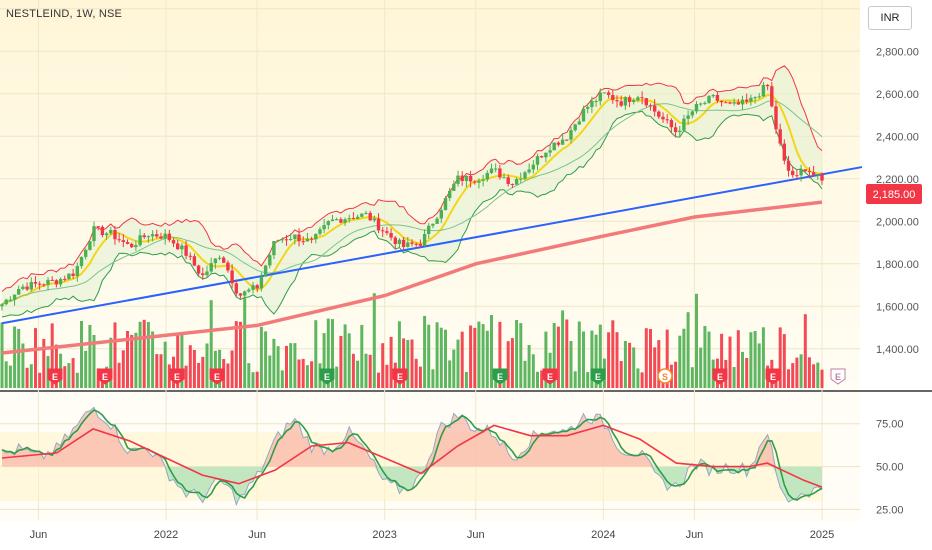  I want to click on rsi-line, so click(412, 455).